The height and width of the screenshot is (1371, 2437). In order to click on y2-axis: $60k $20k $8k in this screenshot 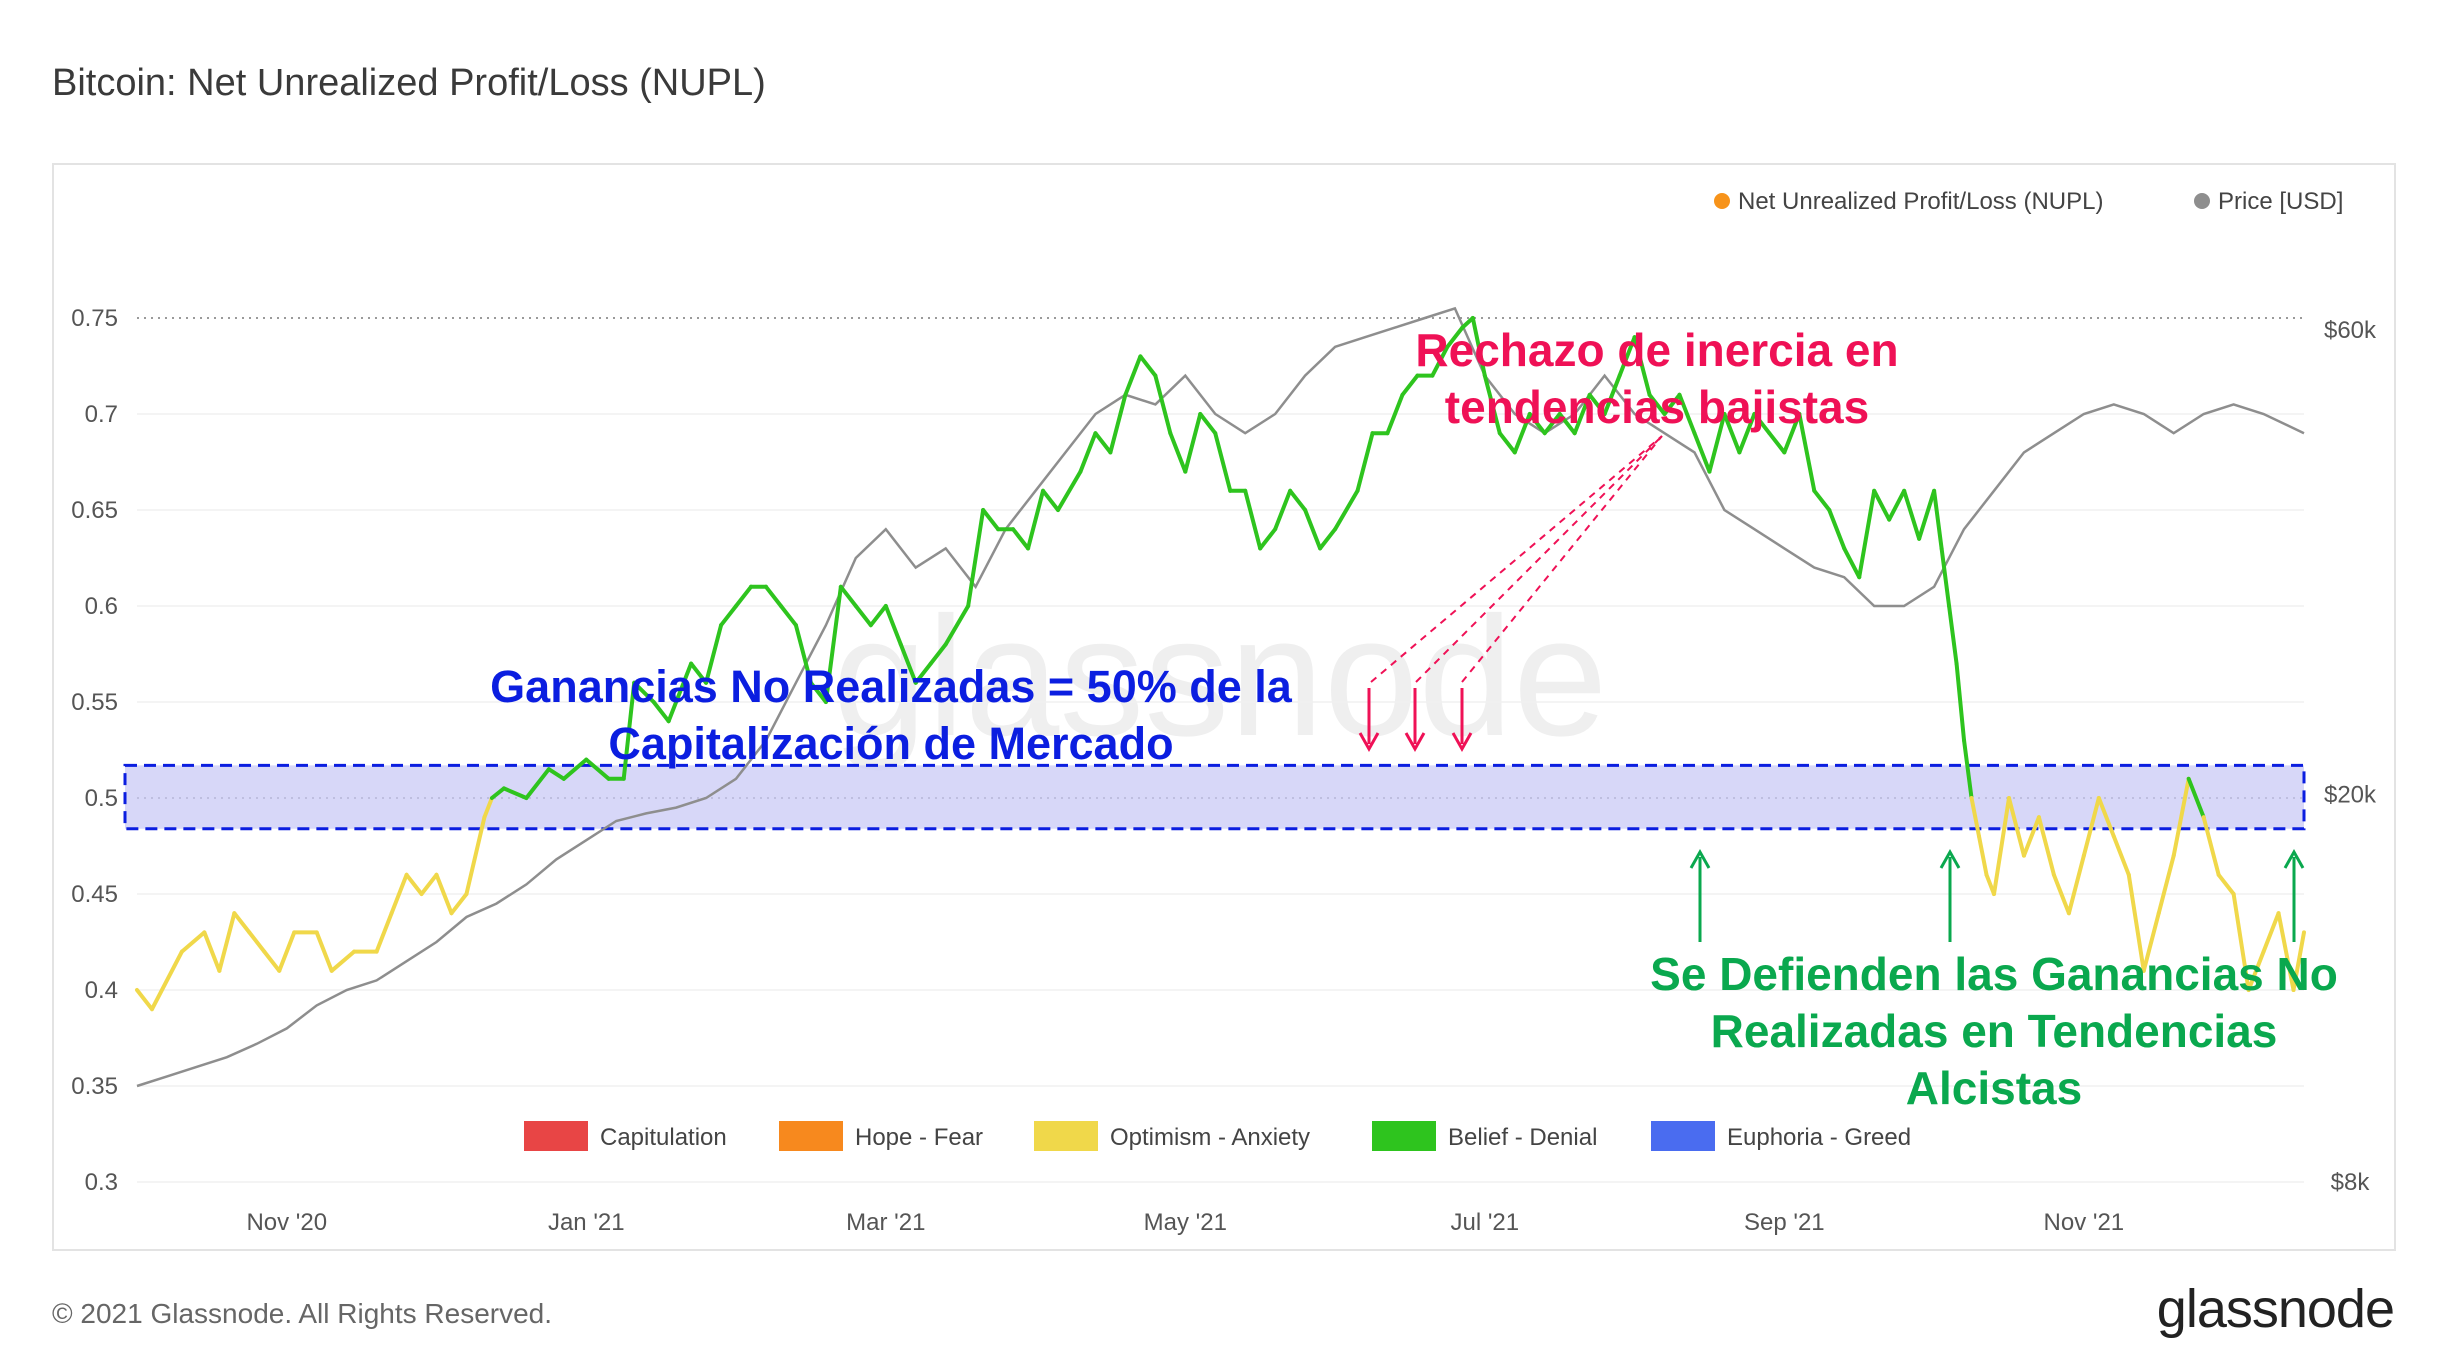, I will do `click(2350, 756)`.